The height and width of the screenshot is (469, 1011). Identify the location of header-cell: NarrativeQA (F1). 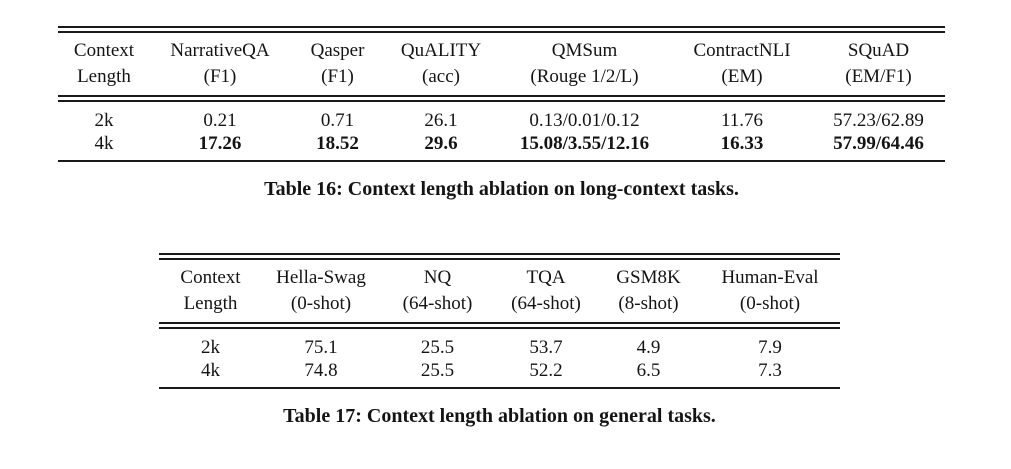
(220, 64).